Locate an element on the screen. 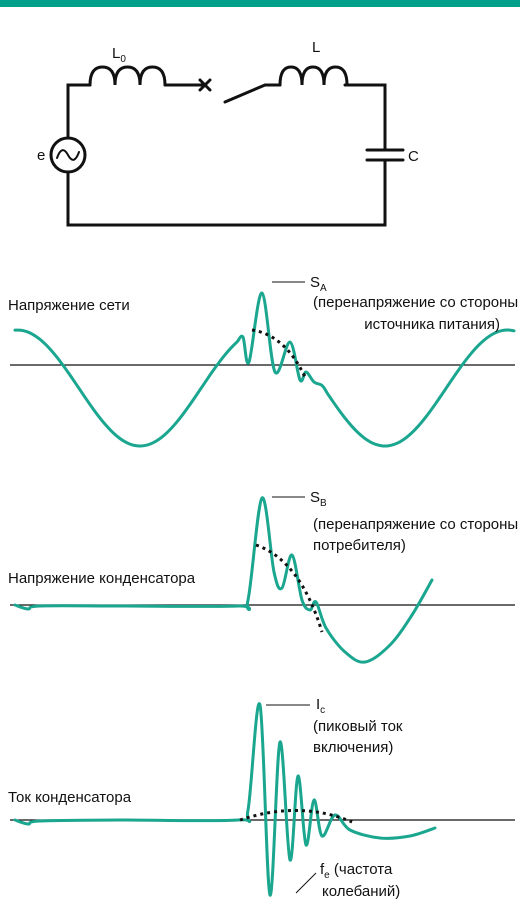 The image size is (520, 908). top-bar is located at coordinates (260, 3).